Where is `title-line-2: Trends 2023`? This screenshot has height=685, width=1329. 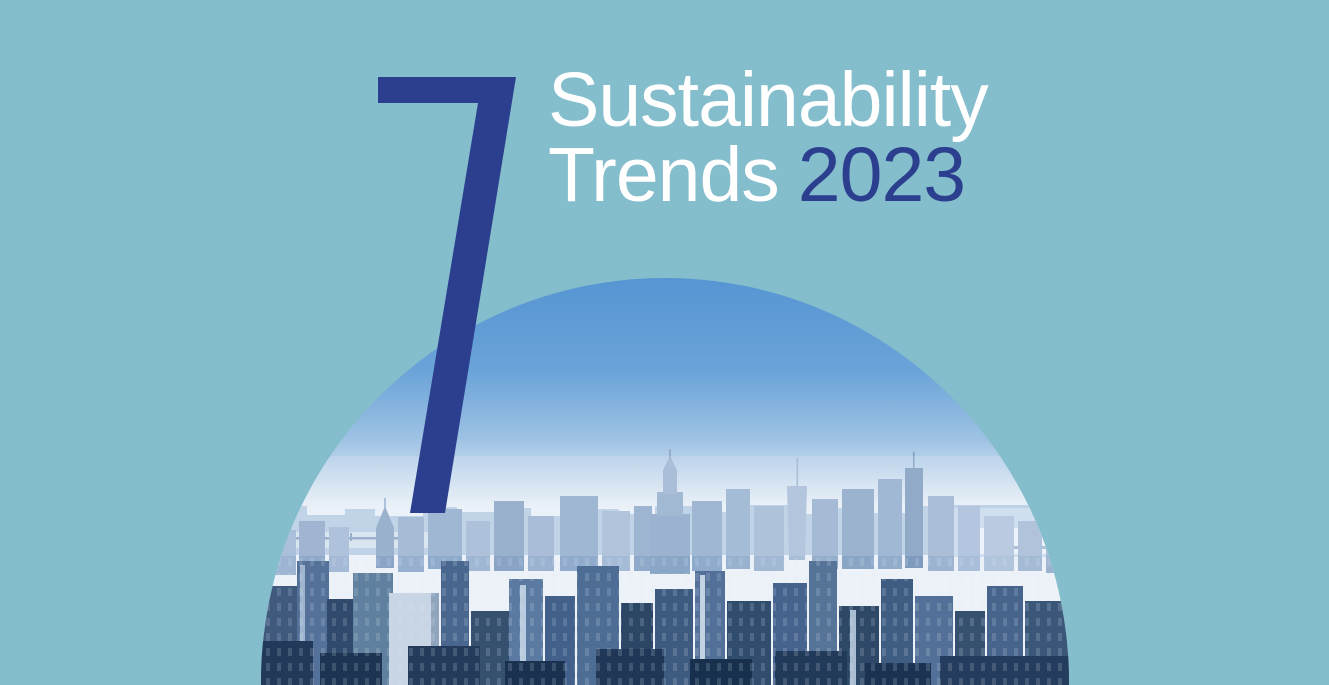
title-line-2: Trends 2023 is located at coordinates (768, 175).